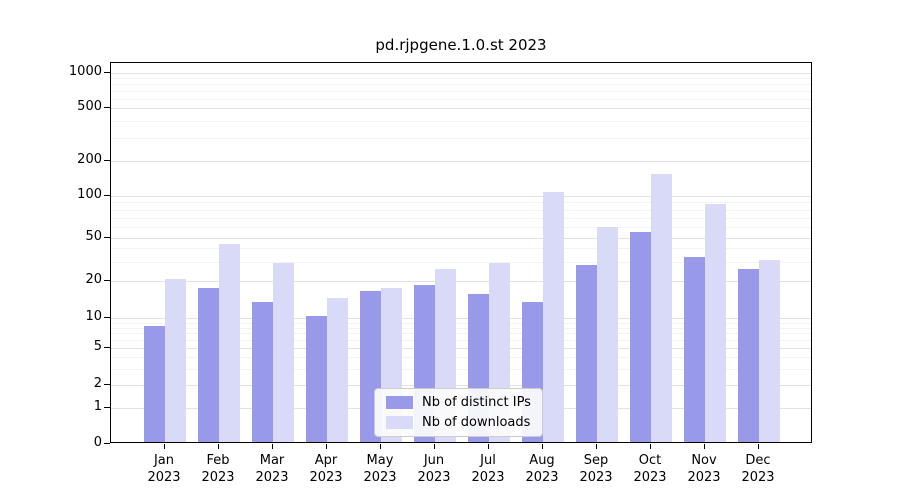  I want to click on legend-swatch-downloads, so click(399, 422).